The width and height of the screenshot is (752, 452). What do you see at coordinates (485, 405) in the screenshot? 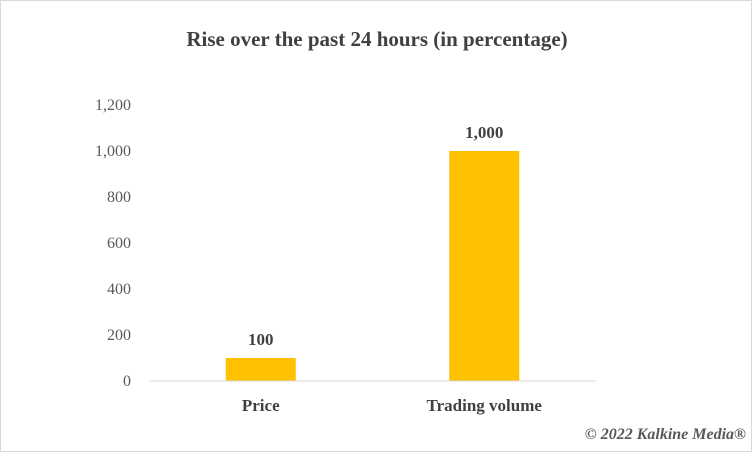
I see `x-category-label: Trading volume` at bounding box center [485, 405].